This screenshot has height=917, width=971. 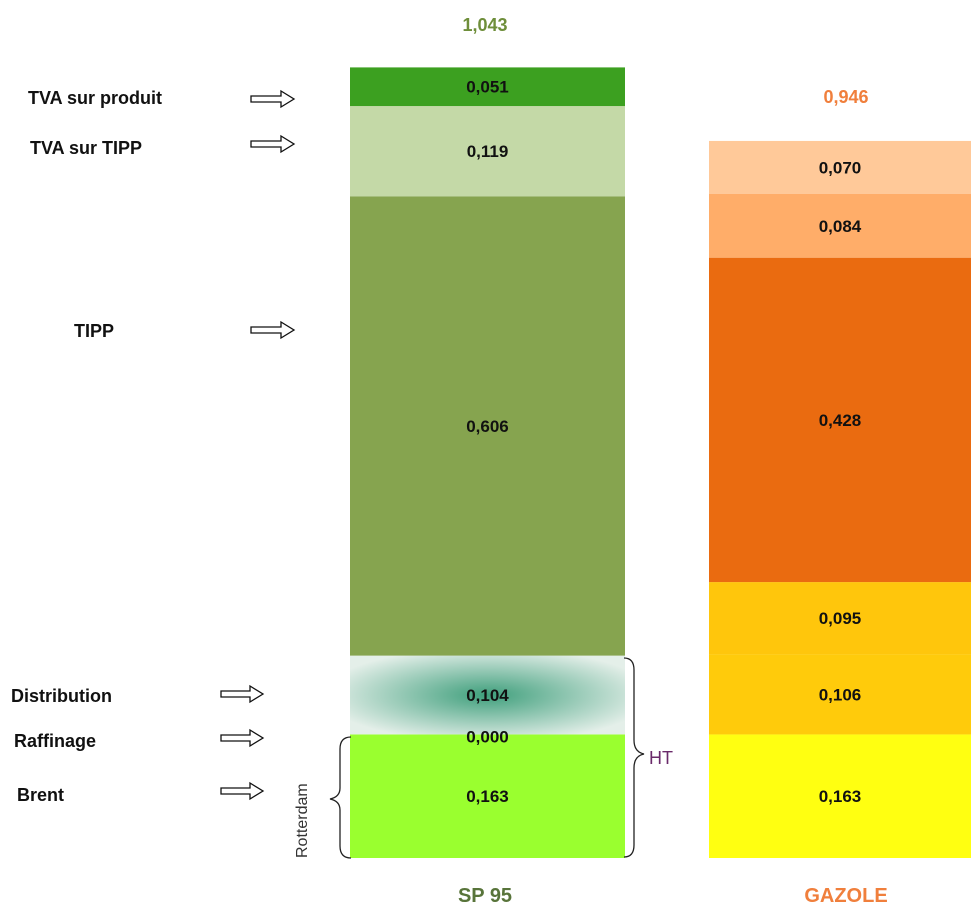 I want to click on data-label-sp95-raffinage: 0,000, so click(x=487, y=736).